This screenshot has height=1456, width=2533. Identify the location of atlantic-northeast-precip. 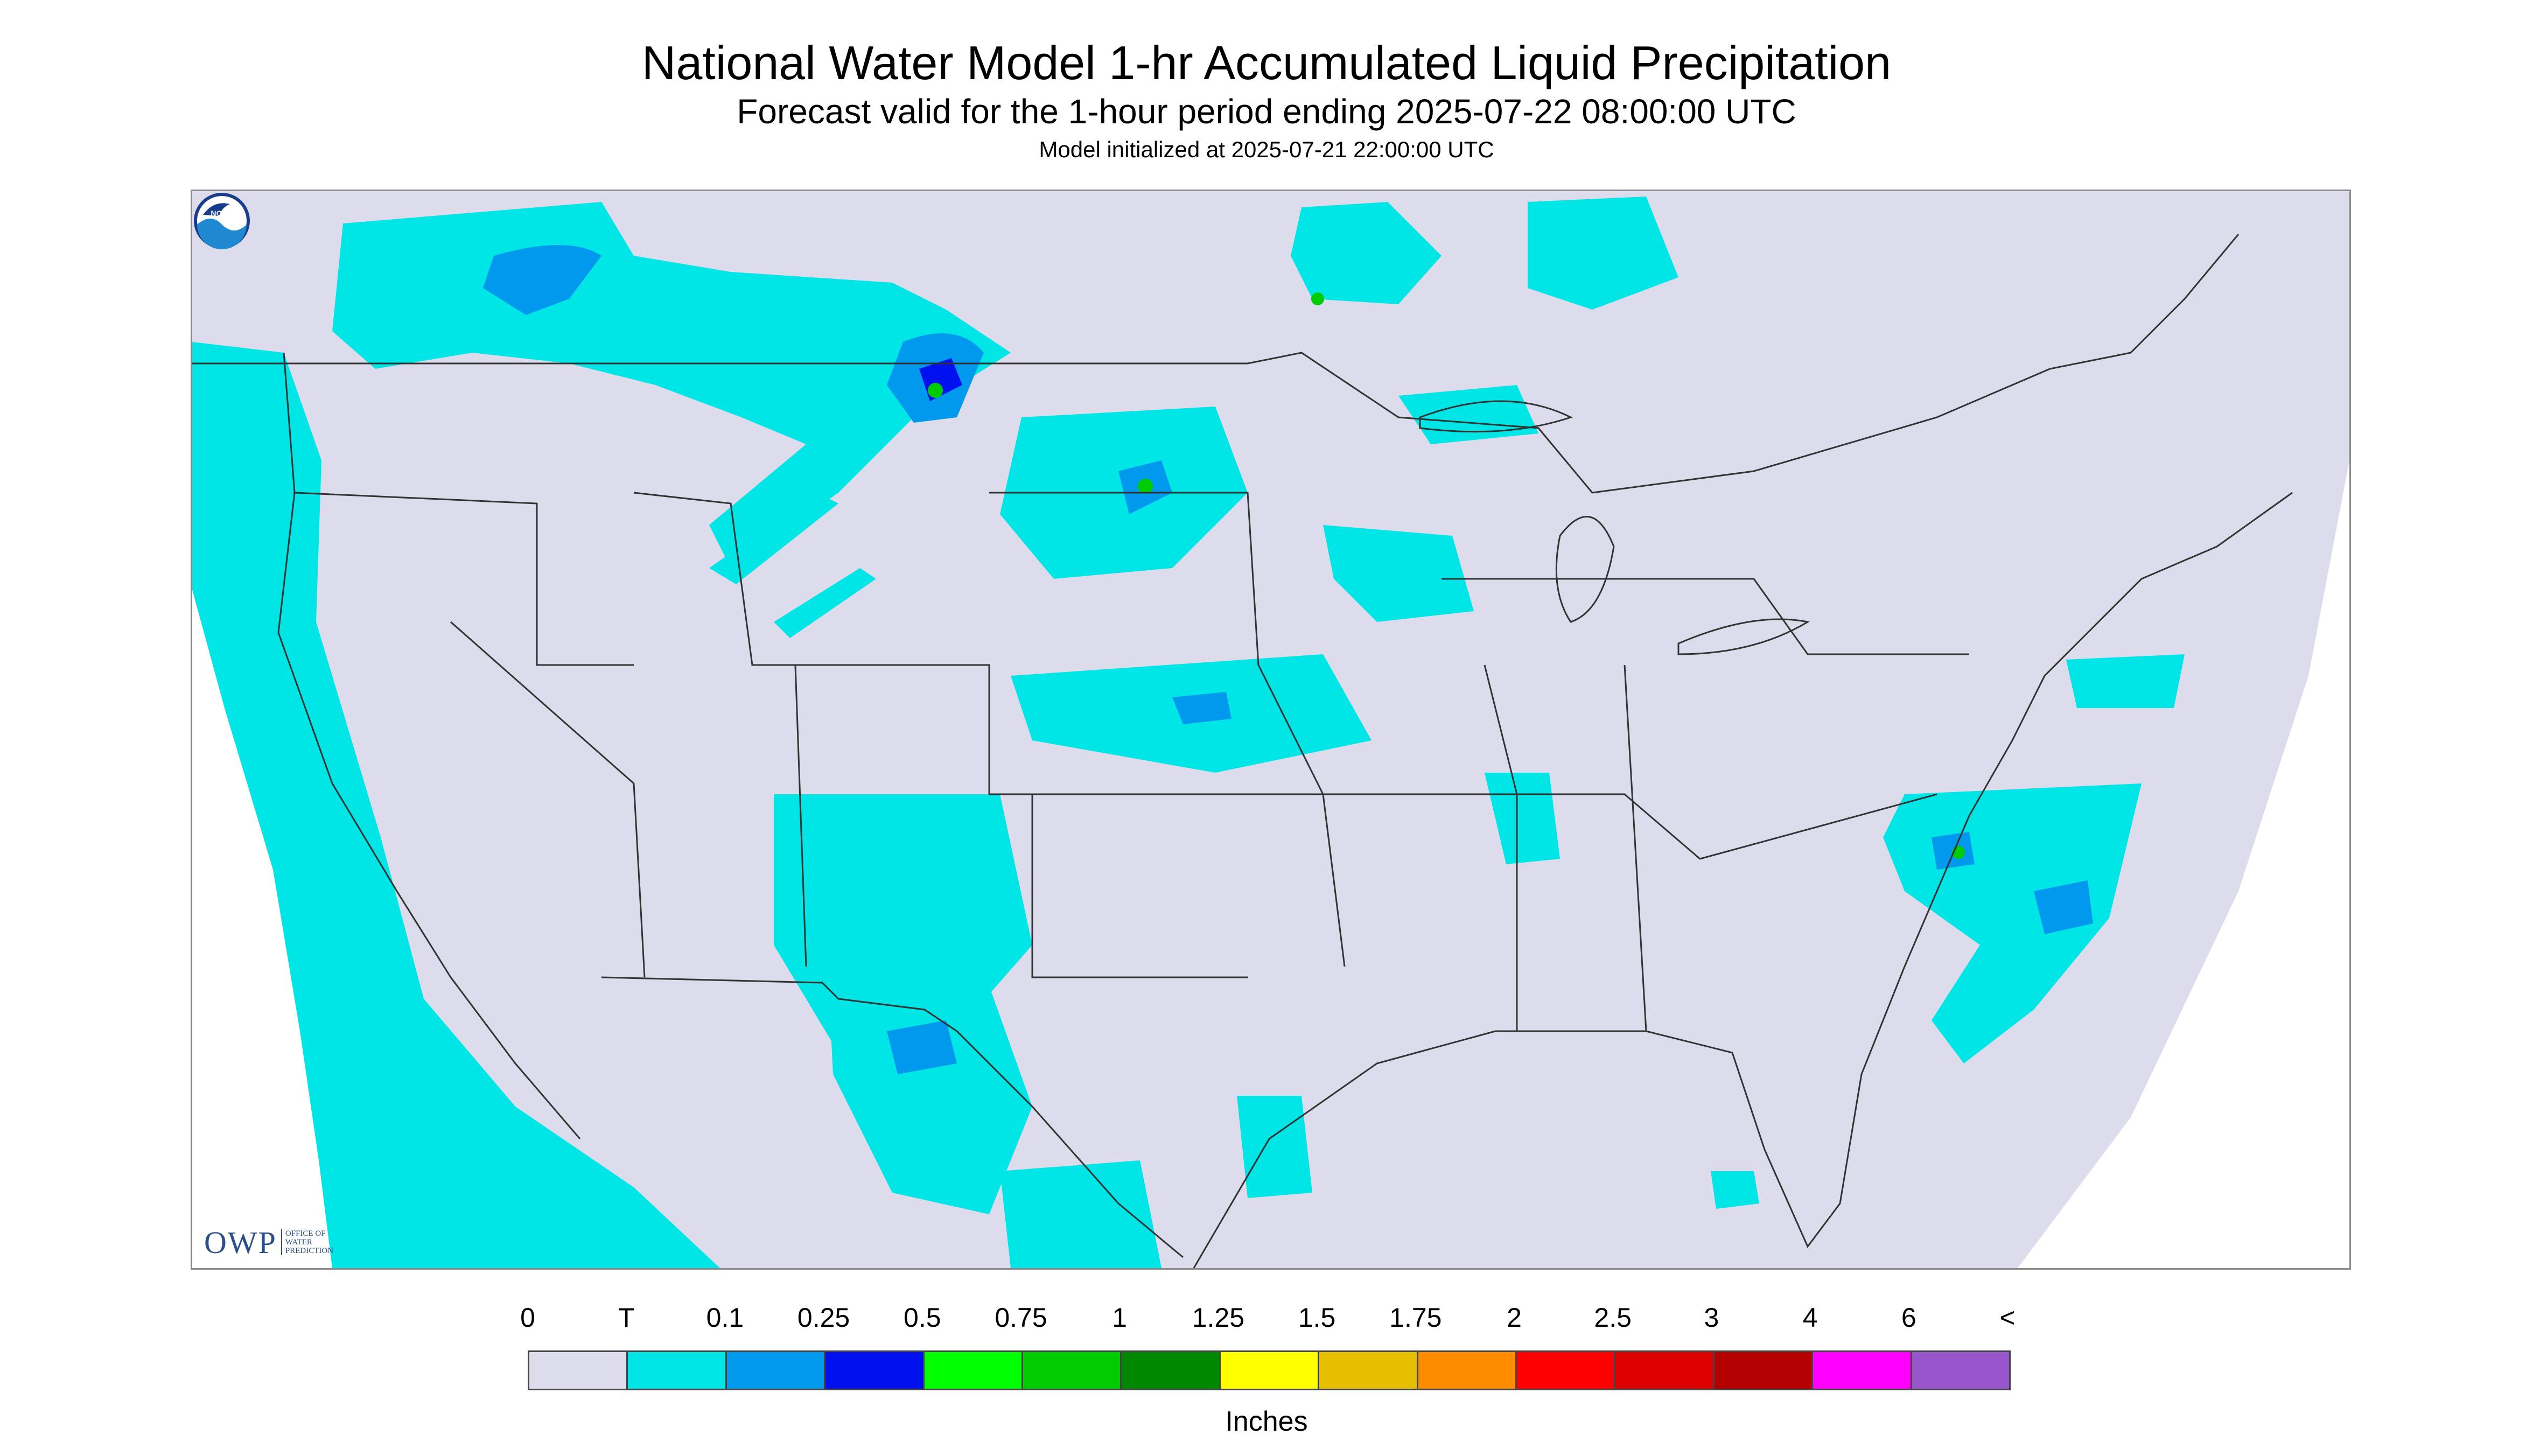
(2125, 681).